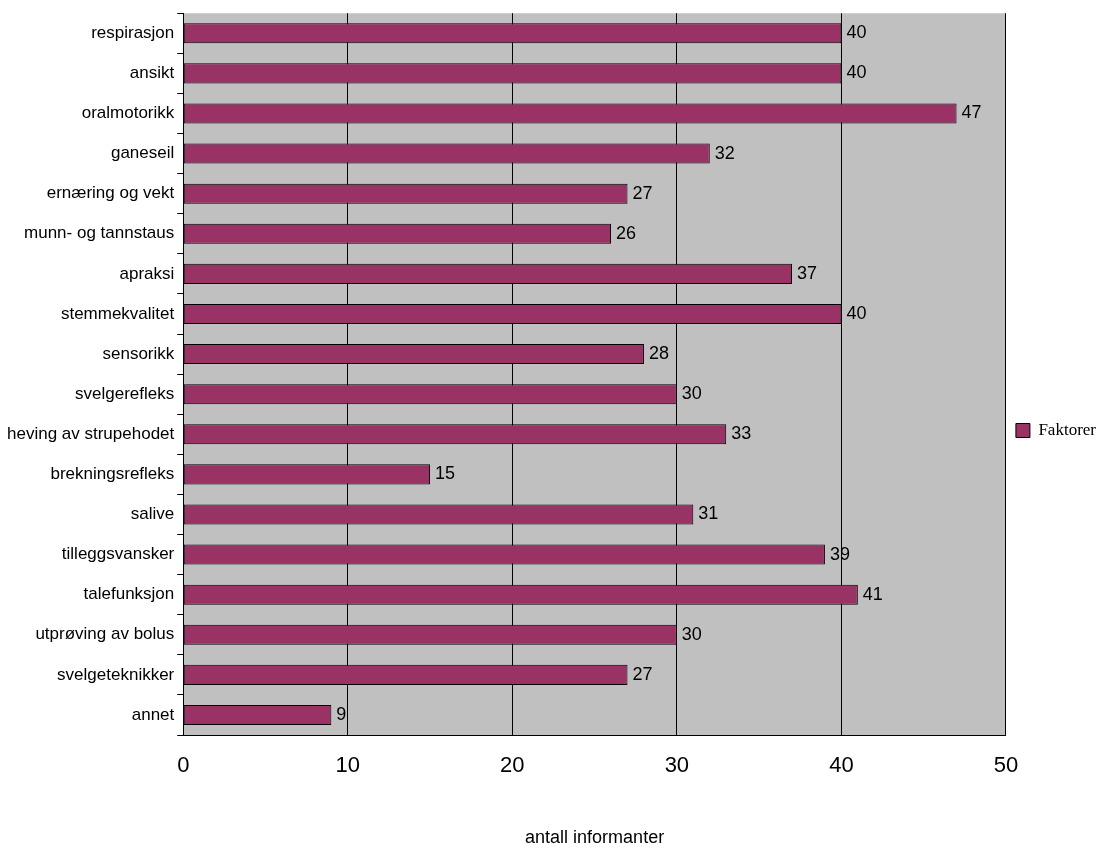 The width and height of the screenshot is (1116, 863). Describe the element at coordinates (99, 233) in the screenshot. I see `y-tick-label: munn- og tannstaus` at that location.